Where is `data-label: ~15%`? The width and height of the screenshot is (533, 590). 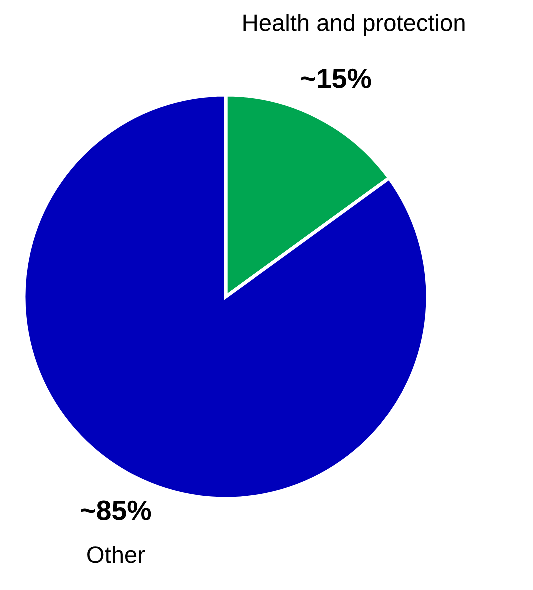
data-label: ~15% is located at coordinates (336, 78).